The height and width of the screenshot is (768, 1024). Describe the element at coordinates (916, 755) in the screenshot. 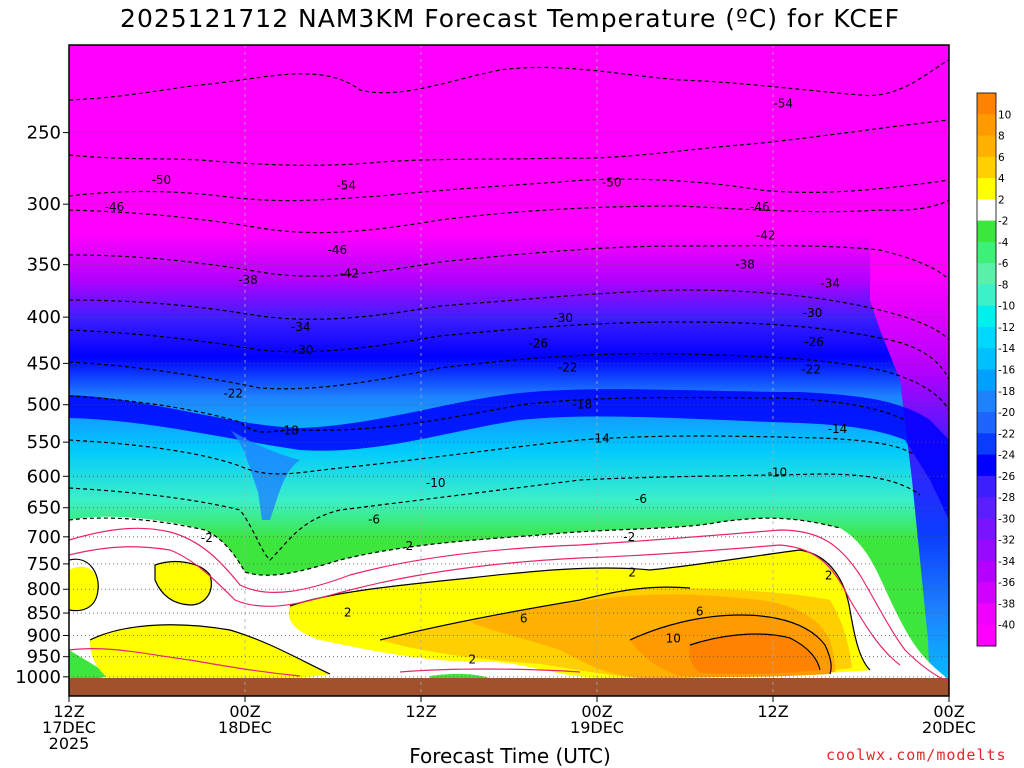

I see `credit-link: coolwx.com/modelts` at that location.